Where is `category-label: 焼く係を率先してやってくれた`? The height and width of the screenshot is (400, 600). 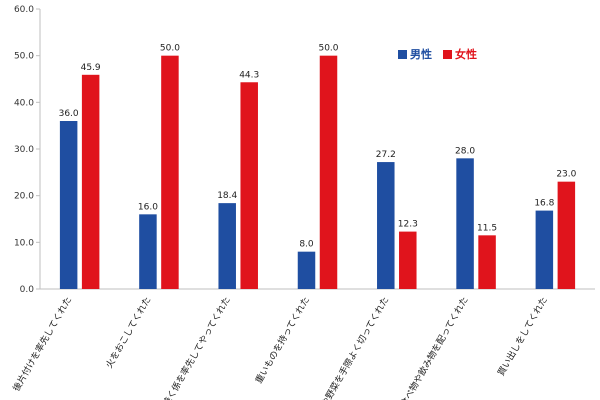 category-label: 焼く係を率先してやってくれた is located at coordinates (196, 347).